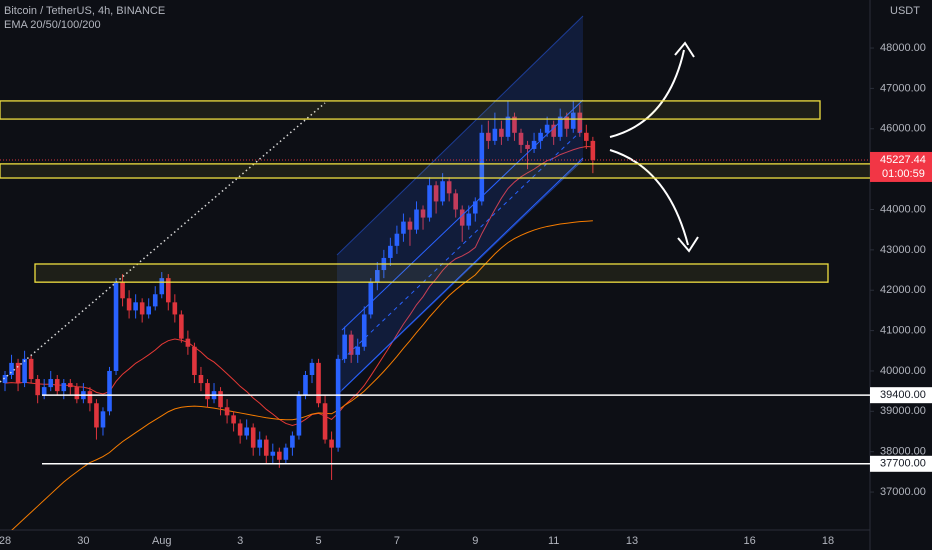 The width and height of the screenshot is (932, 550). Describe the element at coordinates (903, 88) in the screenshot. I see `y-tick-label: 47000.00` at that location.